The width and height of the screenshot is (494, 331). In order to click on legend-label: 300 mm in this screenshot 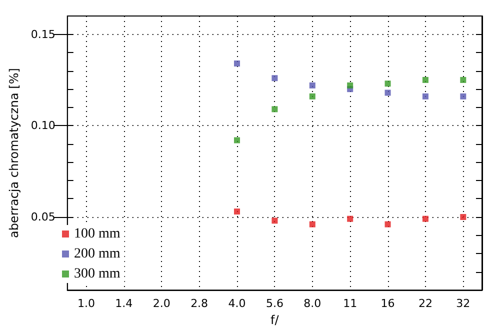, I will do `click(97, 274)`.